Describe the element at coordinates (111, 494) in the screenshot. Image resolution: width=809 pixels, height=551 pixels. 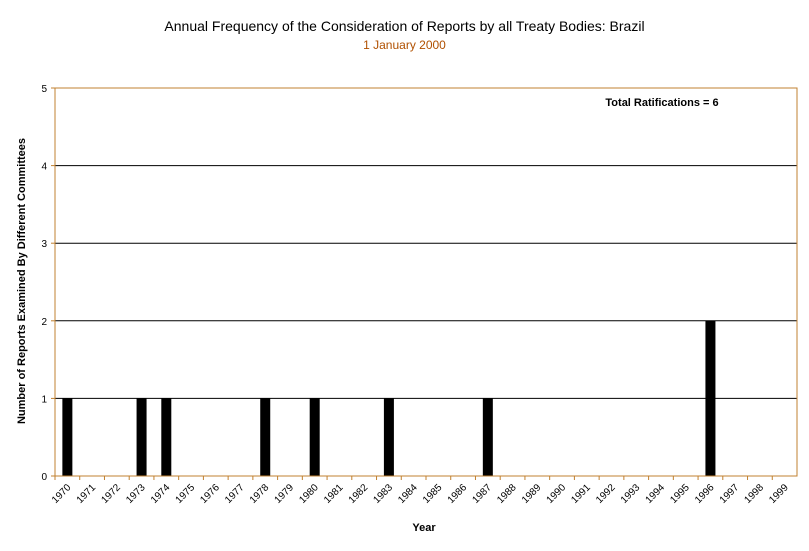
I see `x-tick-label: 1972` at that location.